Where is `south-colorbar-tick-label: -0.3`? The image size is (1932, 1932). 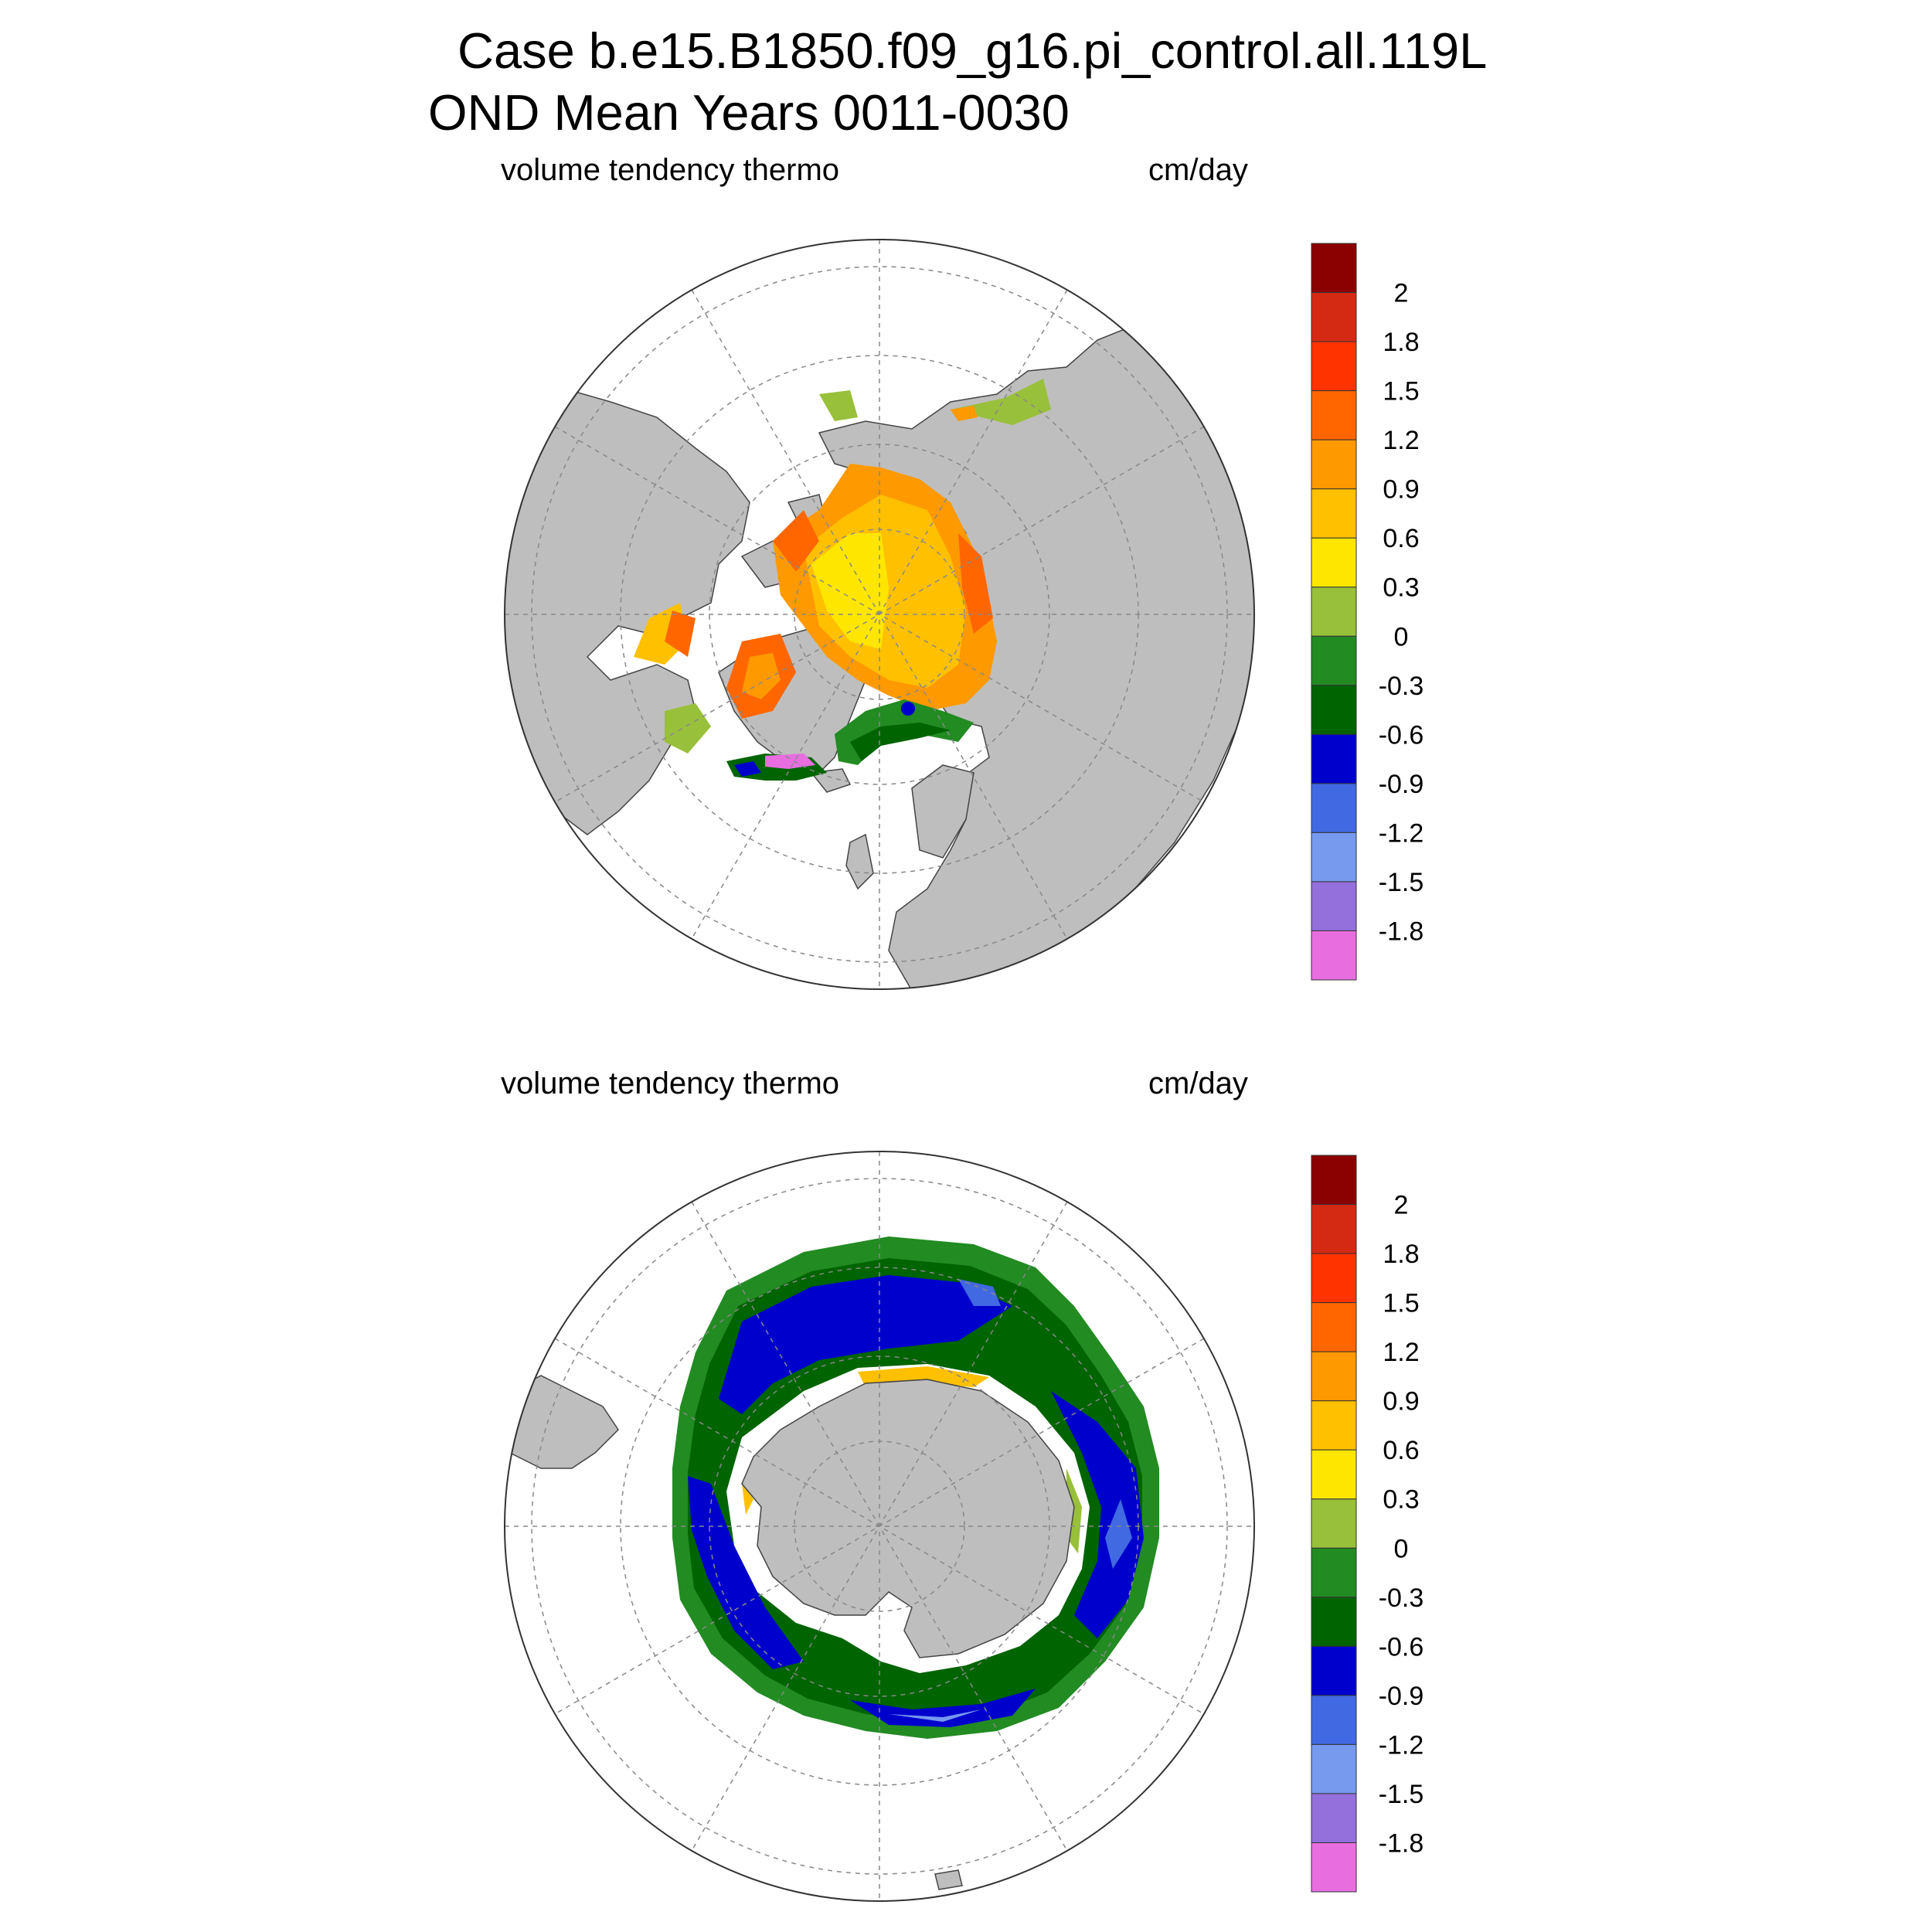
south-colorbar-tick-label: -0.3 is located at coordinates (1402, 1598).